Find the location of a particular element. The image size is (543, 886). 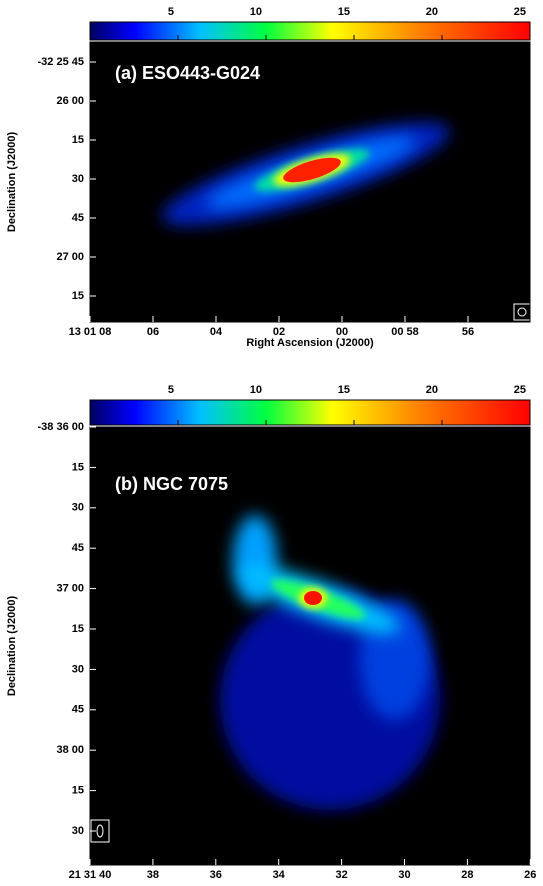

panel-label: (a) ESO443-G024 is located at coordinates (187, 73).